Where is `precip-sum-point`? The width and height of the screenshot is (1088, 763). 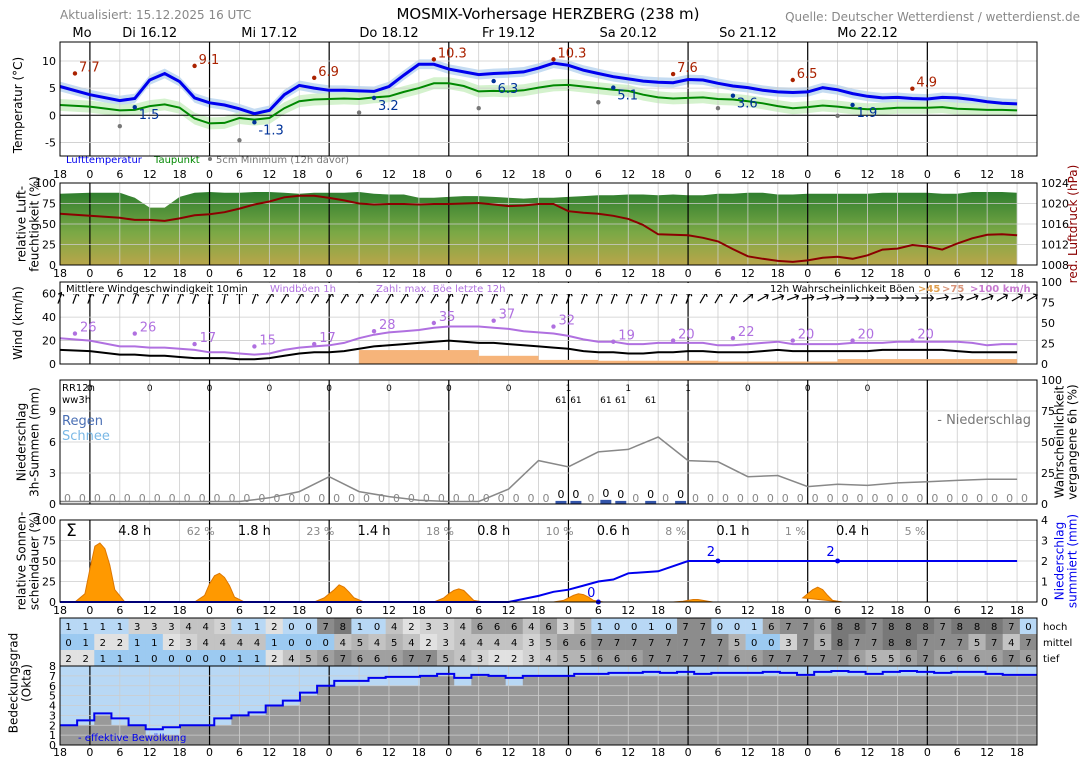
precip-sum-point is located at coordinates (718, 561).